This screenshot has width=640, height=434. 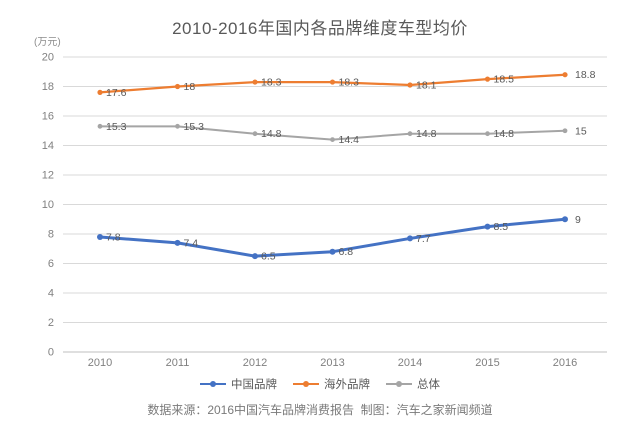 What do you see at coordinates (178, 363) in the screenshot?
I see `x-tick-label: 2011` at bounding box center [178, 363].